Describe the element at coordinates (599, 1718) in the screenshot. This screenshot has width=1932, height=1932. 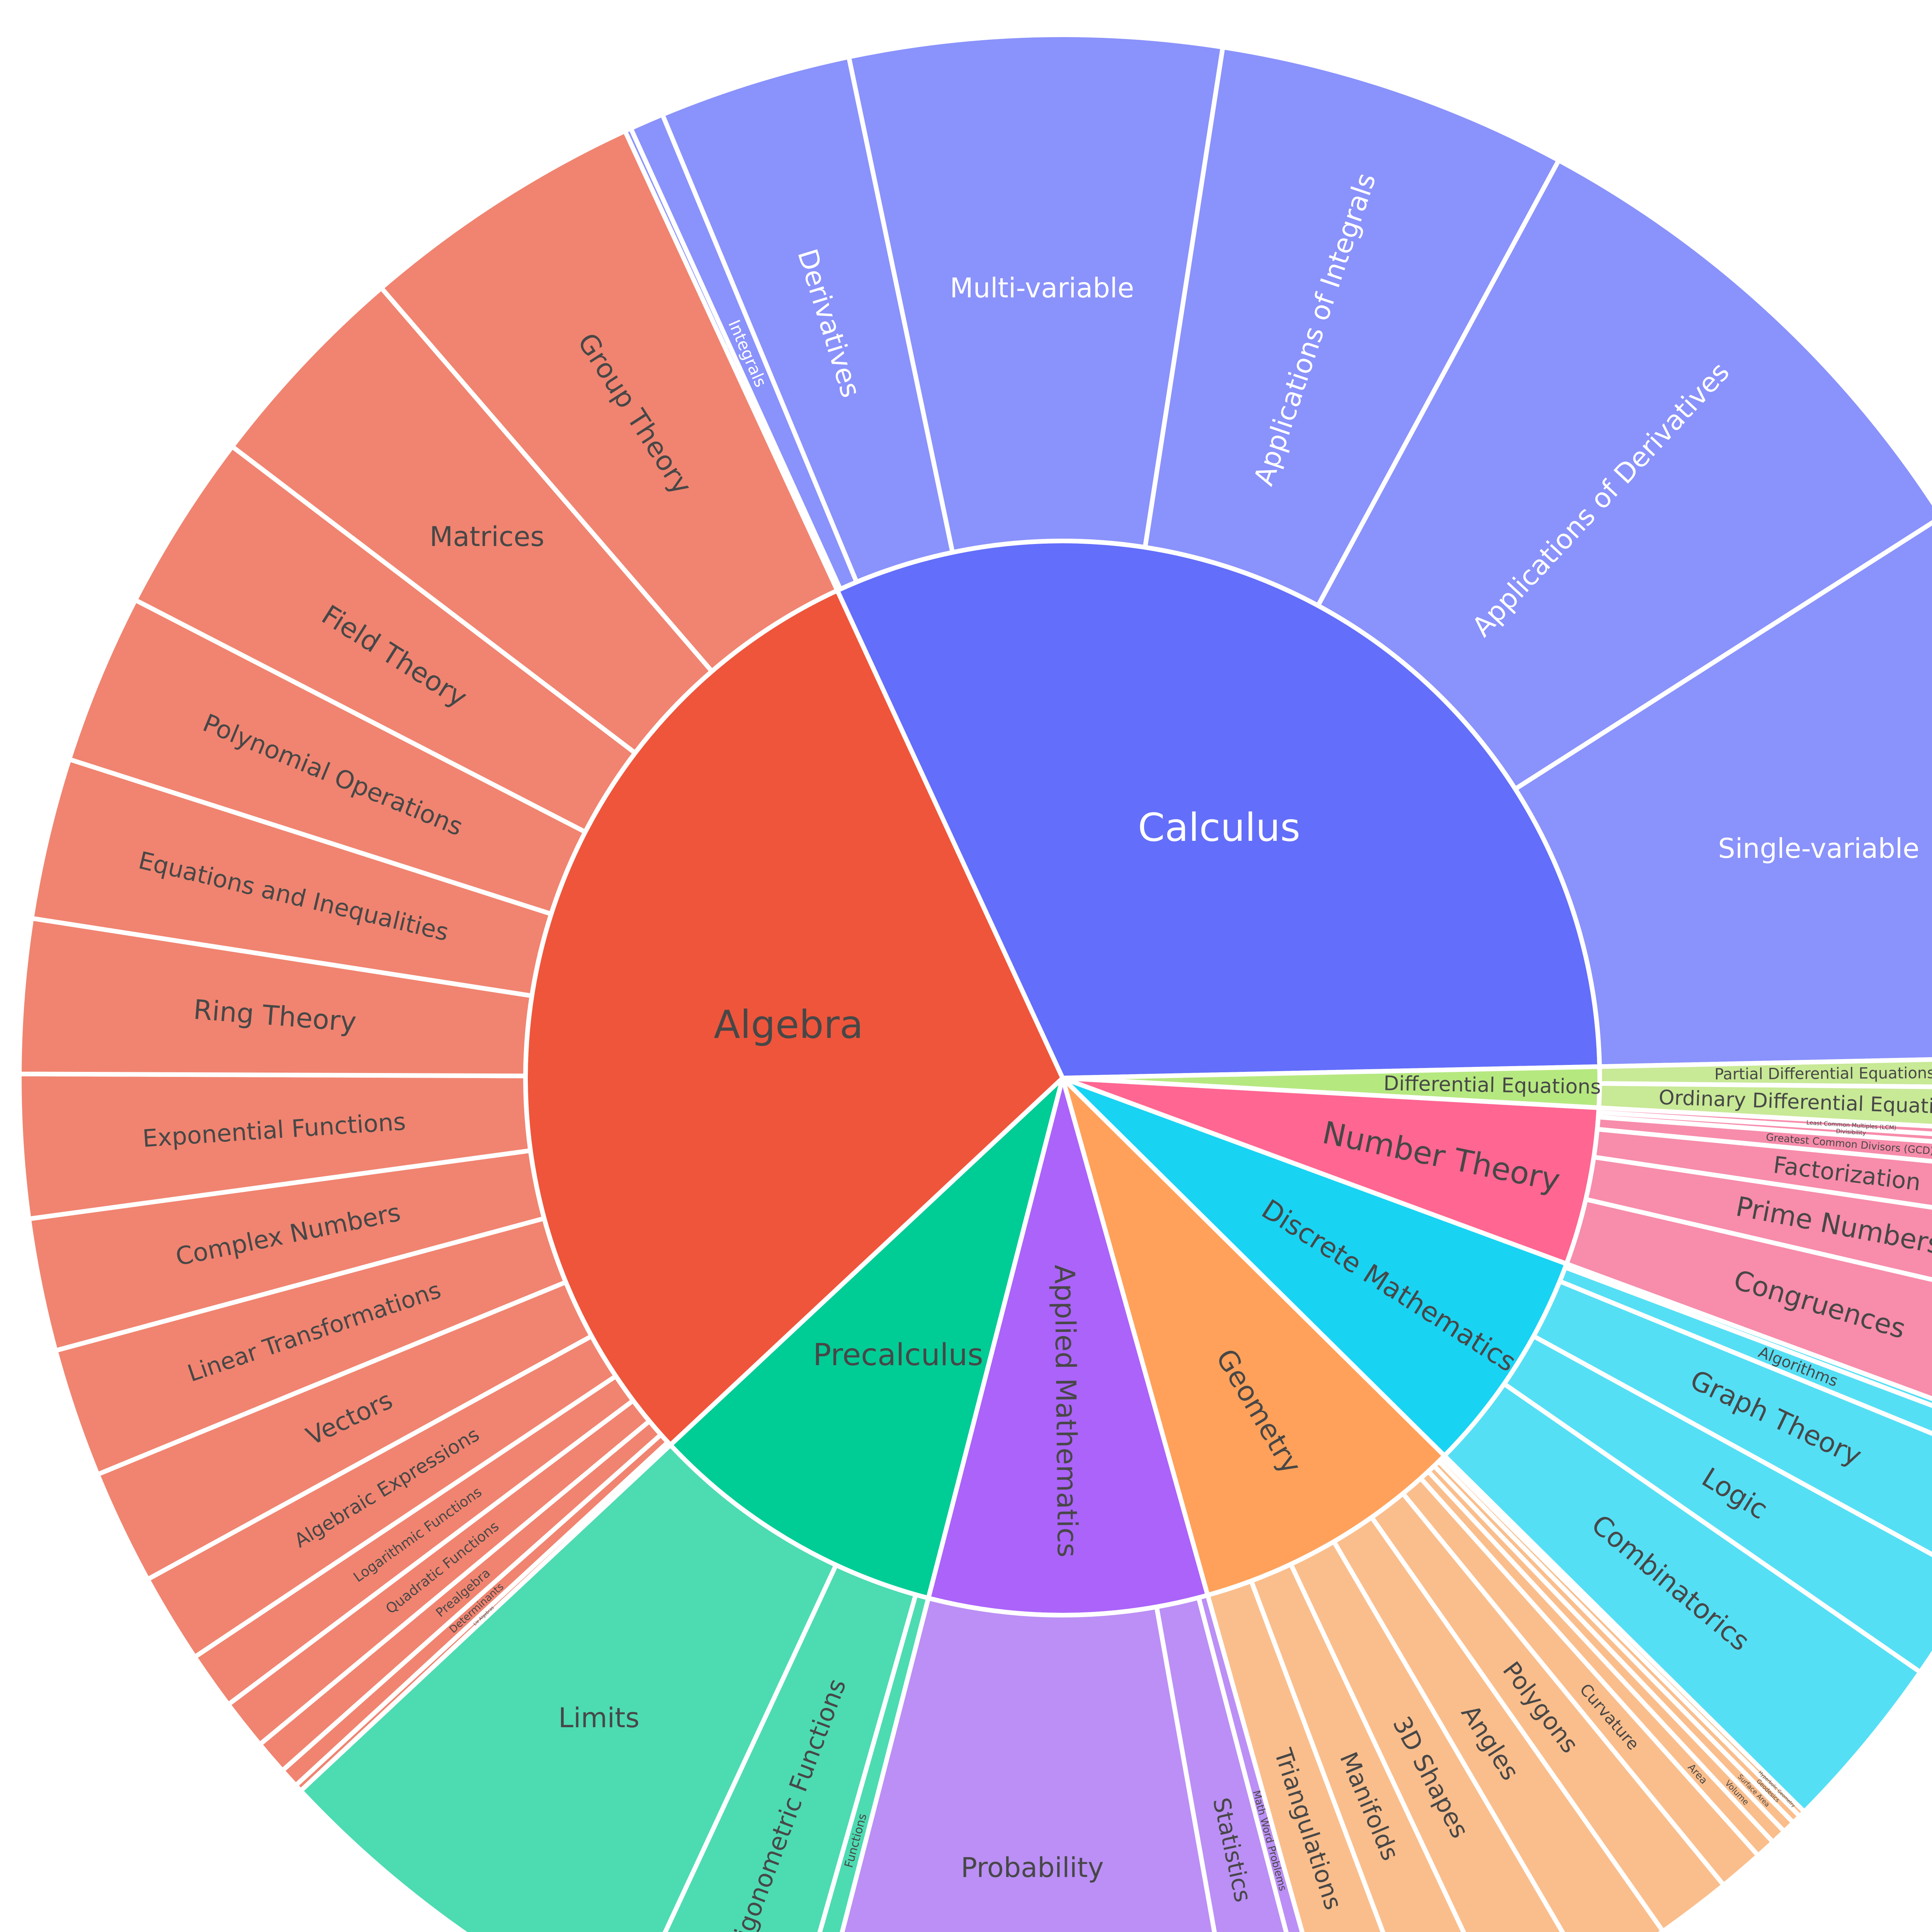
I see `segment-label-limits: Limits` at that location.